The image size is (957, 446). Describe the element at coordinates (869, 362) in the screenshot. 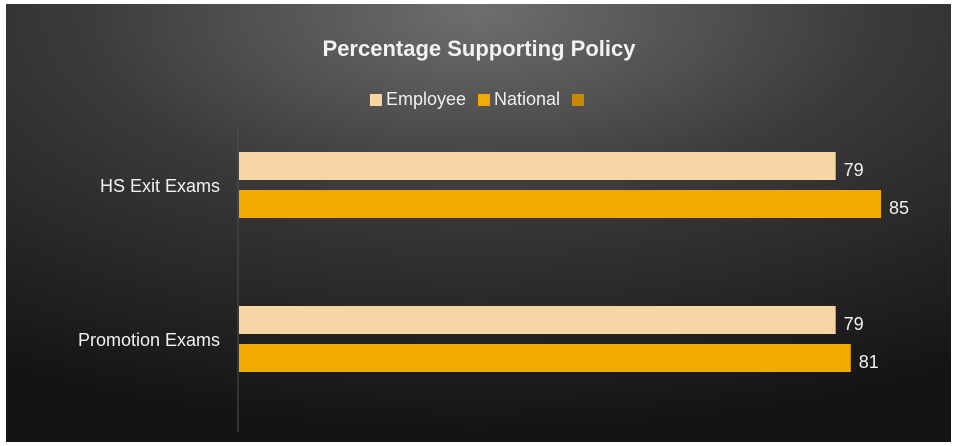

I see `data-label: 81` at that location.